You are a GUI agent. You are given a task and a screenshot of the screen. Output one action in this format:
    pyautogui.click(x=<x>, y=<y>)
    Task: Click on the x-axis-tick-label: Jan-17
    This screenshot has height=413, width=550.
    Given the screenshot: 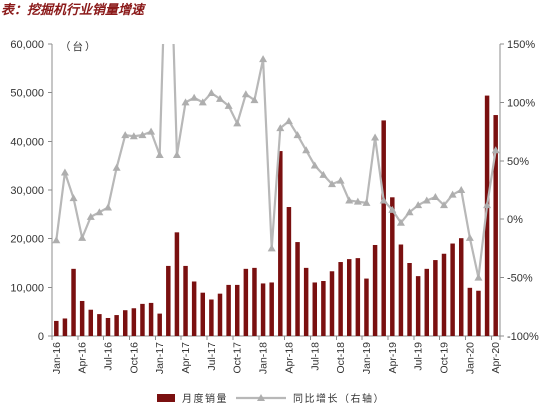 What is the action you would take?
    pyautogui.click(x=160, y=358)
    